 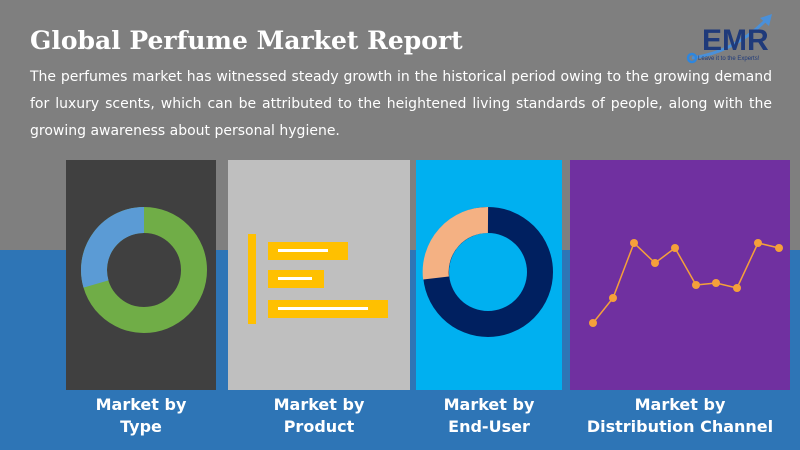 What do you see at coordinates (319, 426) in the screenshot?
I see `caption-line: Product` at bounding box center [319, 426].